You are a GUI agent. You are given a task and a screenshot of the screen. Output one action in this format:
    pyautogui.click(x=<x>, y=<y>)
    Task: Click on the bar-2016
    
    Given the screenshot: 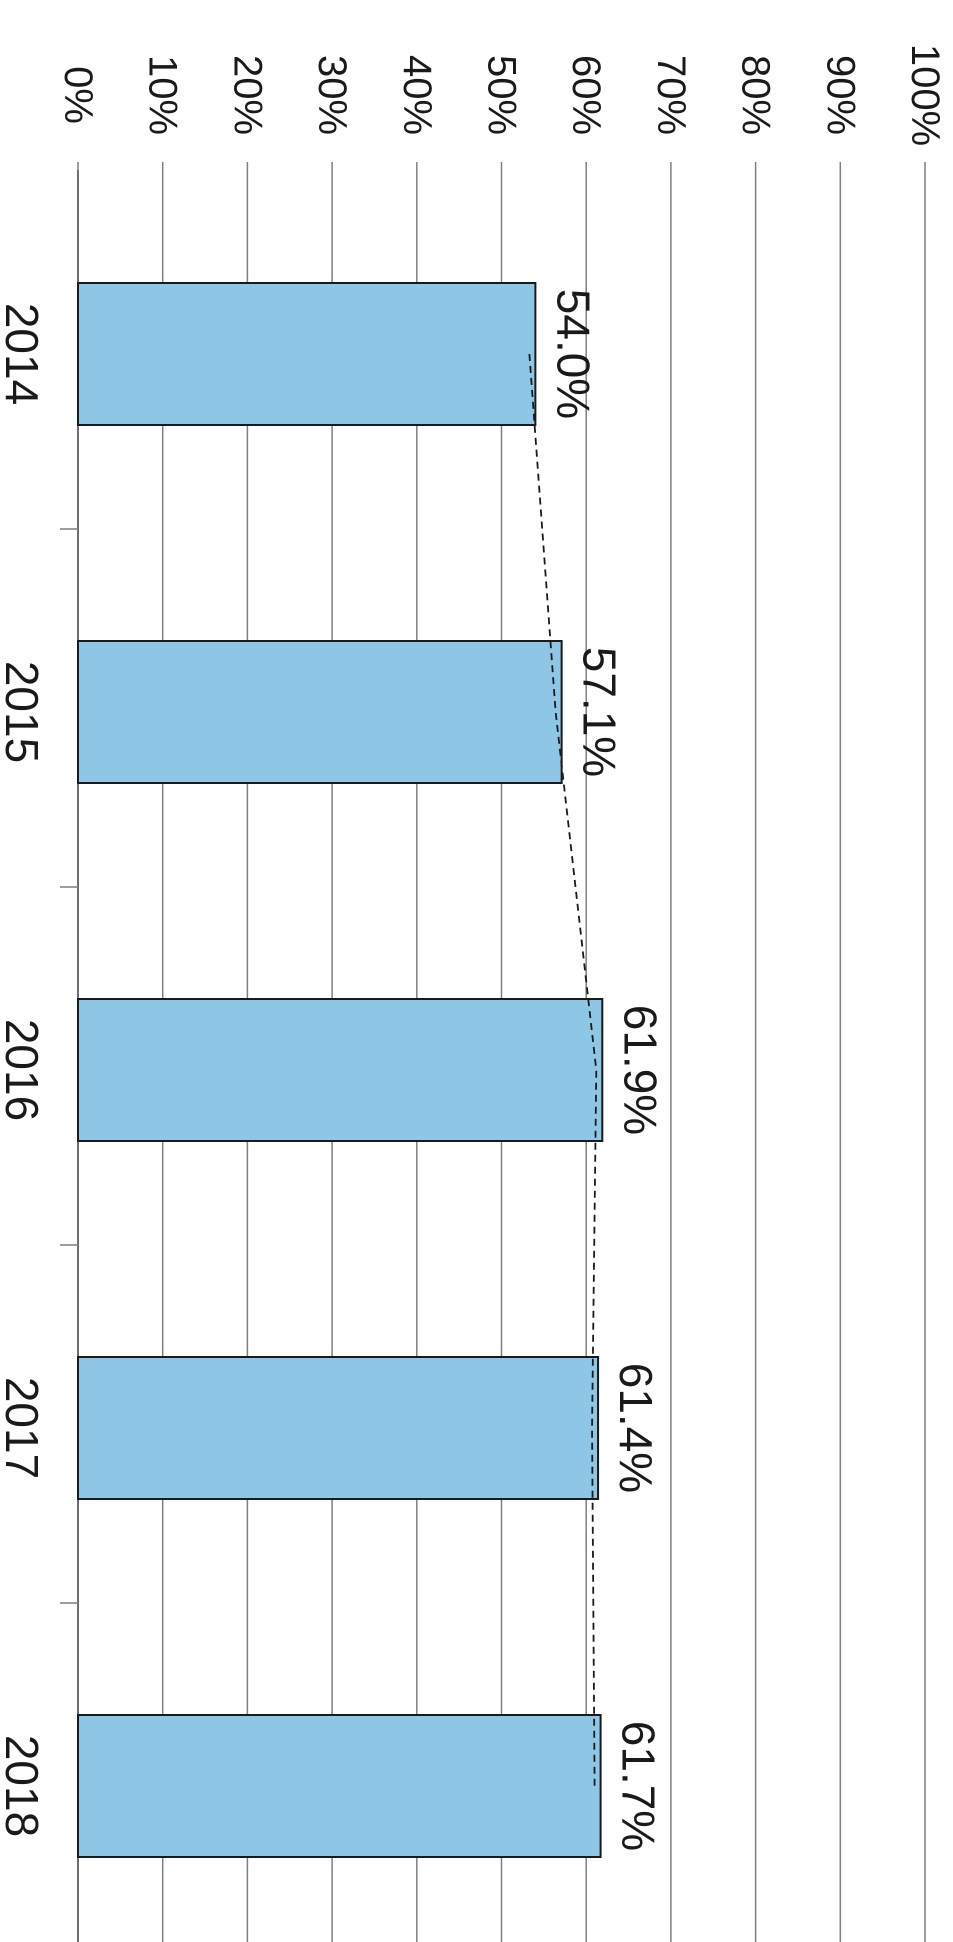 What is the action you would take?
    pyautogui.click(x=340, y=1070)
    